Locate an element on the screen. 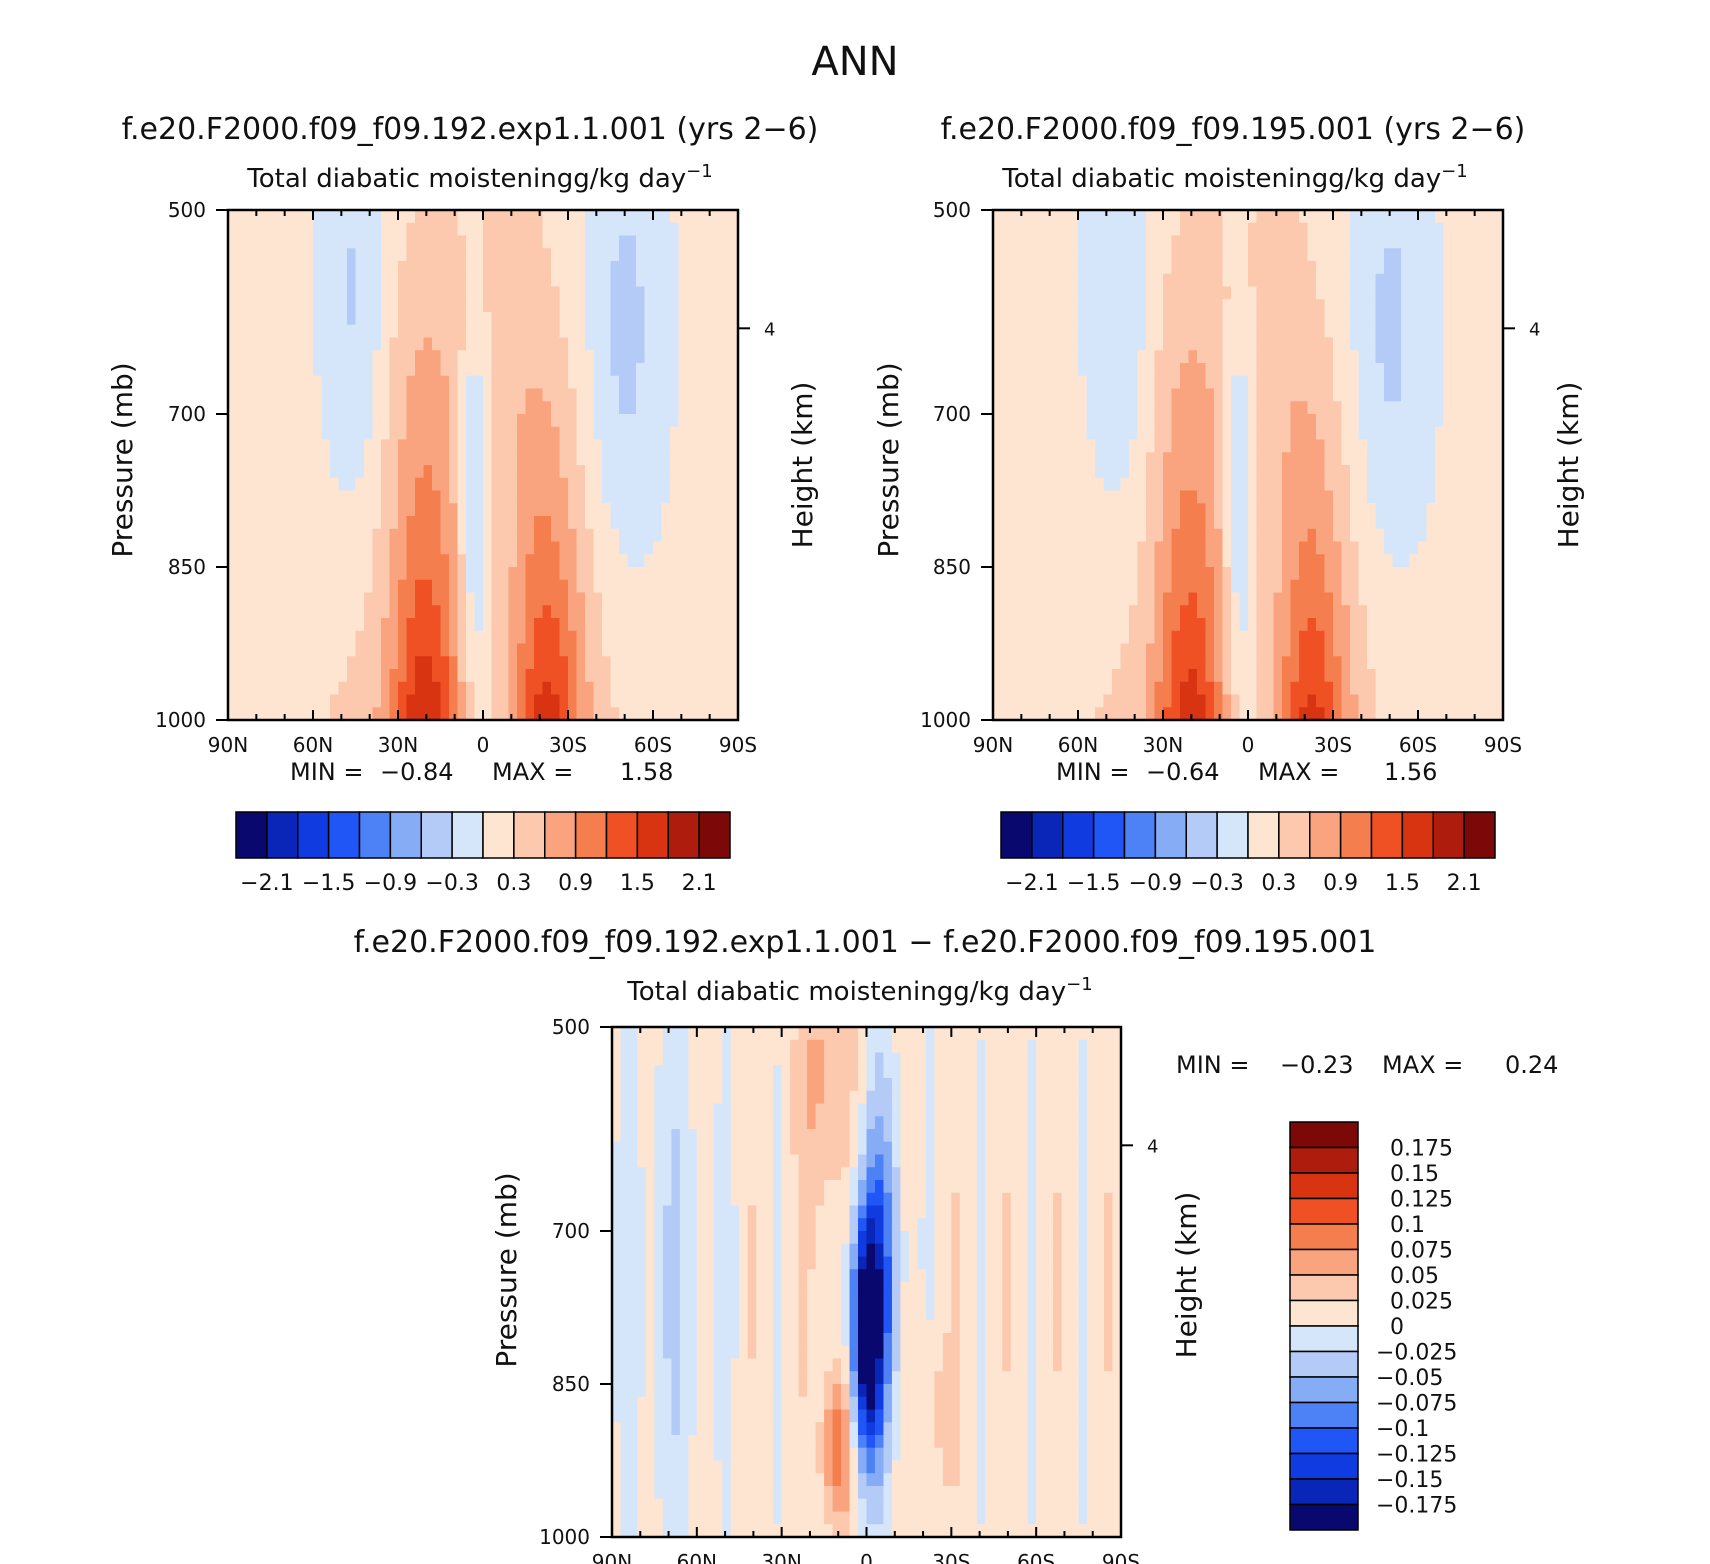 The image size is (1710, 1564). x-tick-label: 60S is located at coordinates (653, 745).